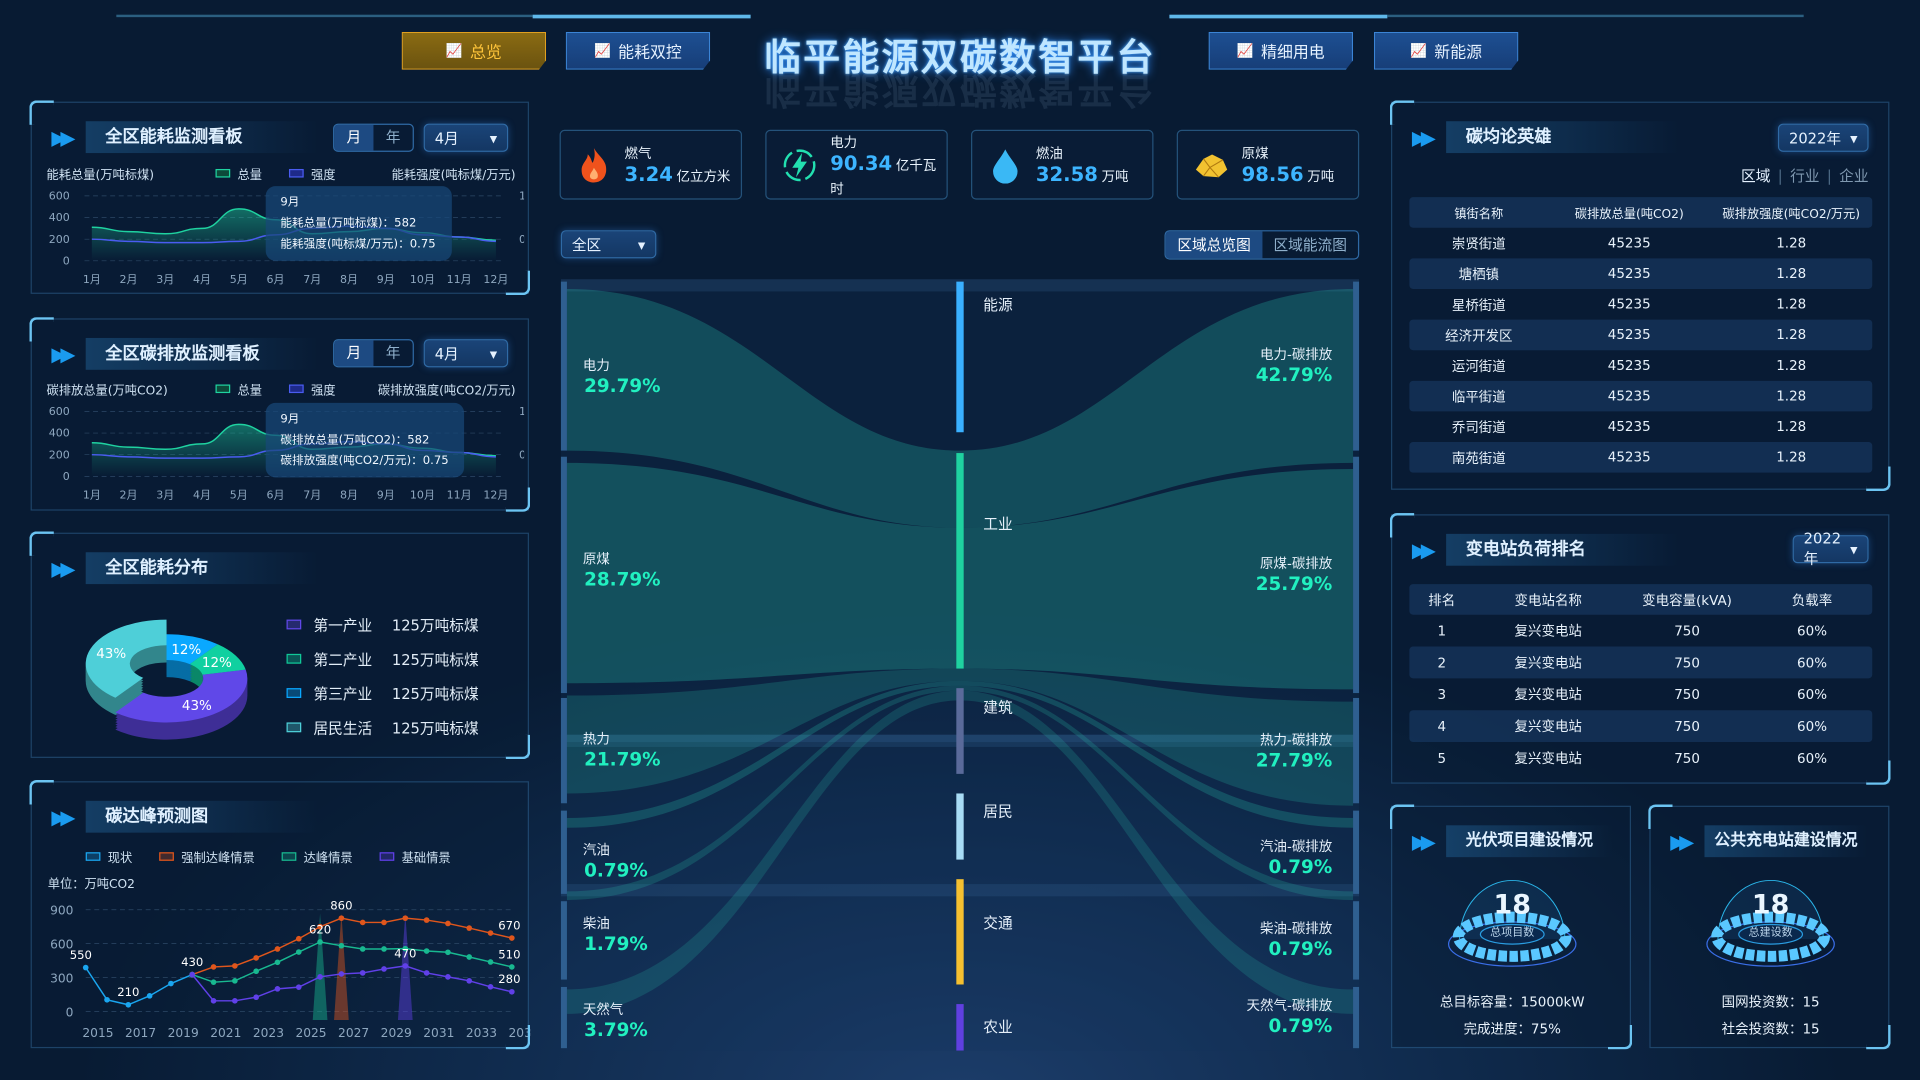 Image resolution: width=1920 pixels, height=1080 pixels. What do you see at coordinates (1418, 50) in the screenshot?
I see `chart-icon: 📈` at bounding box center [1418, 50].